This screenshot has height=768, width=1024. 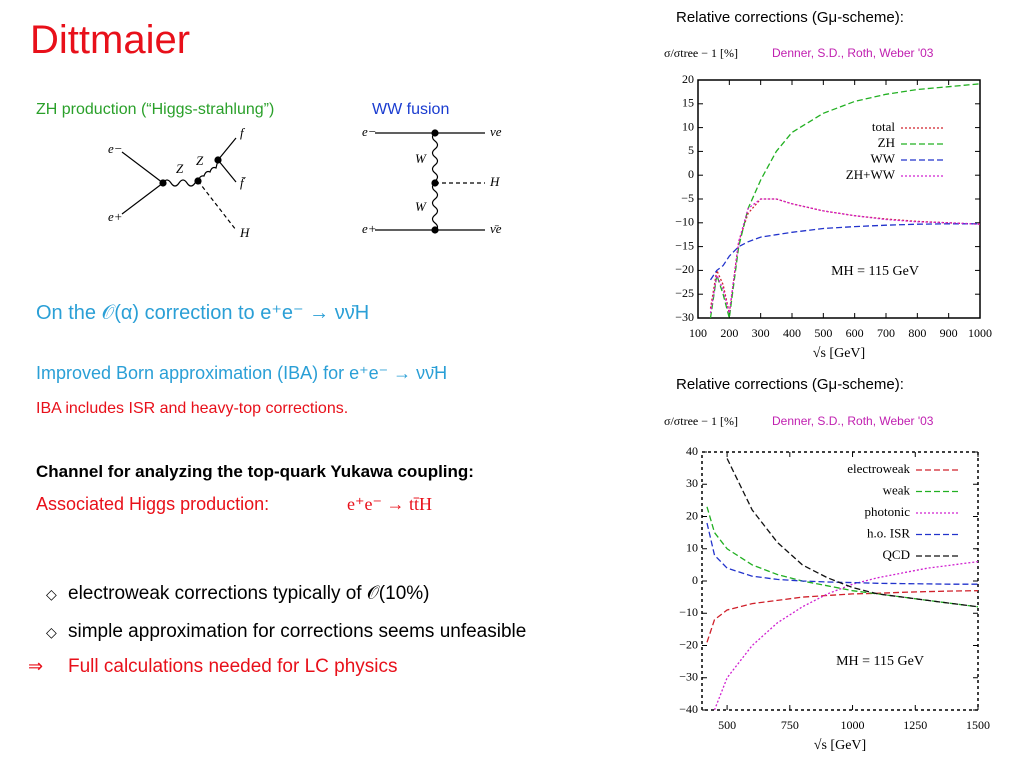 I want to click on bullet-text: Full calculations needed for LC physics, so click(x=233, y=666).